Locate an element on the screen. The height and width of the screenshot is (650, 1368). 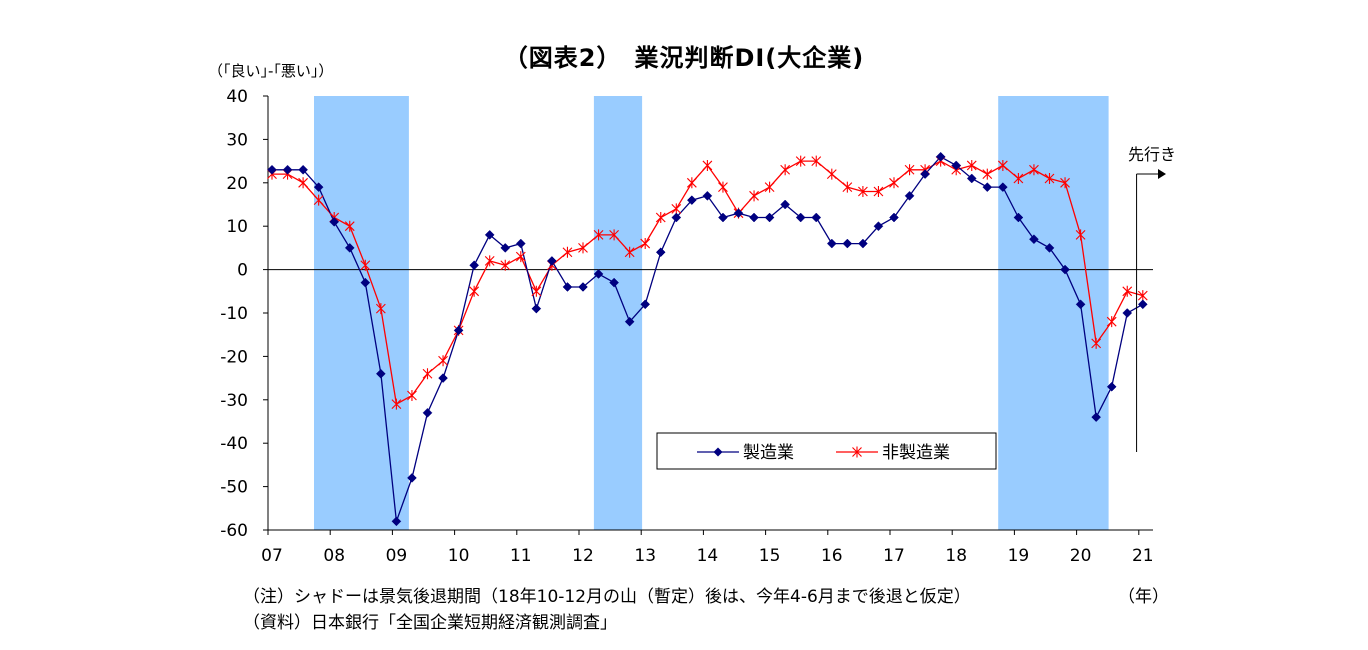
y-tick-label: -60 is located at coordinates (234, 531).